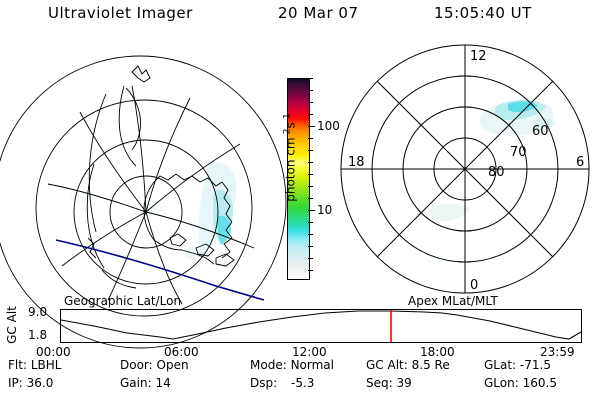 The image size is (600, 400). What do you see at coordinates (290, 169) in the screenshot?
I see `colorbar-unit-prefix: photon cm` at bounding box center [290, 169].